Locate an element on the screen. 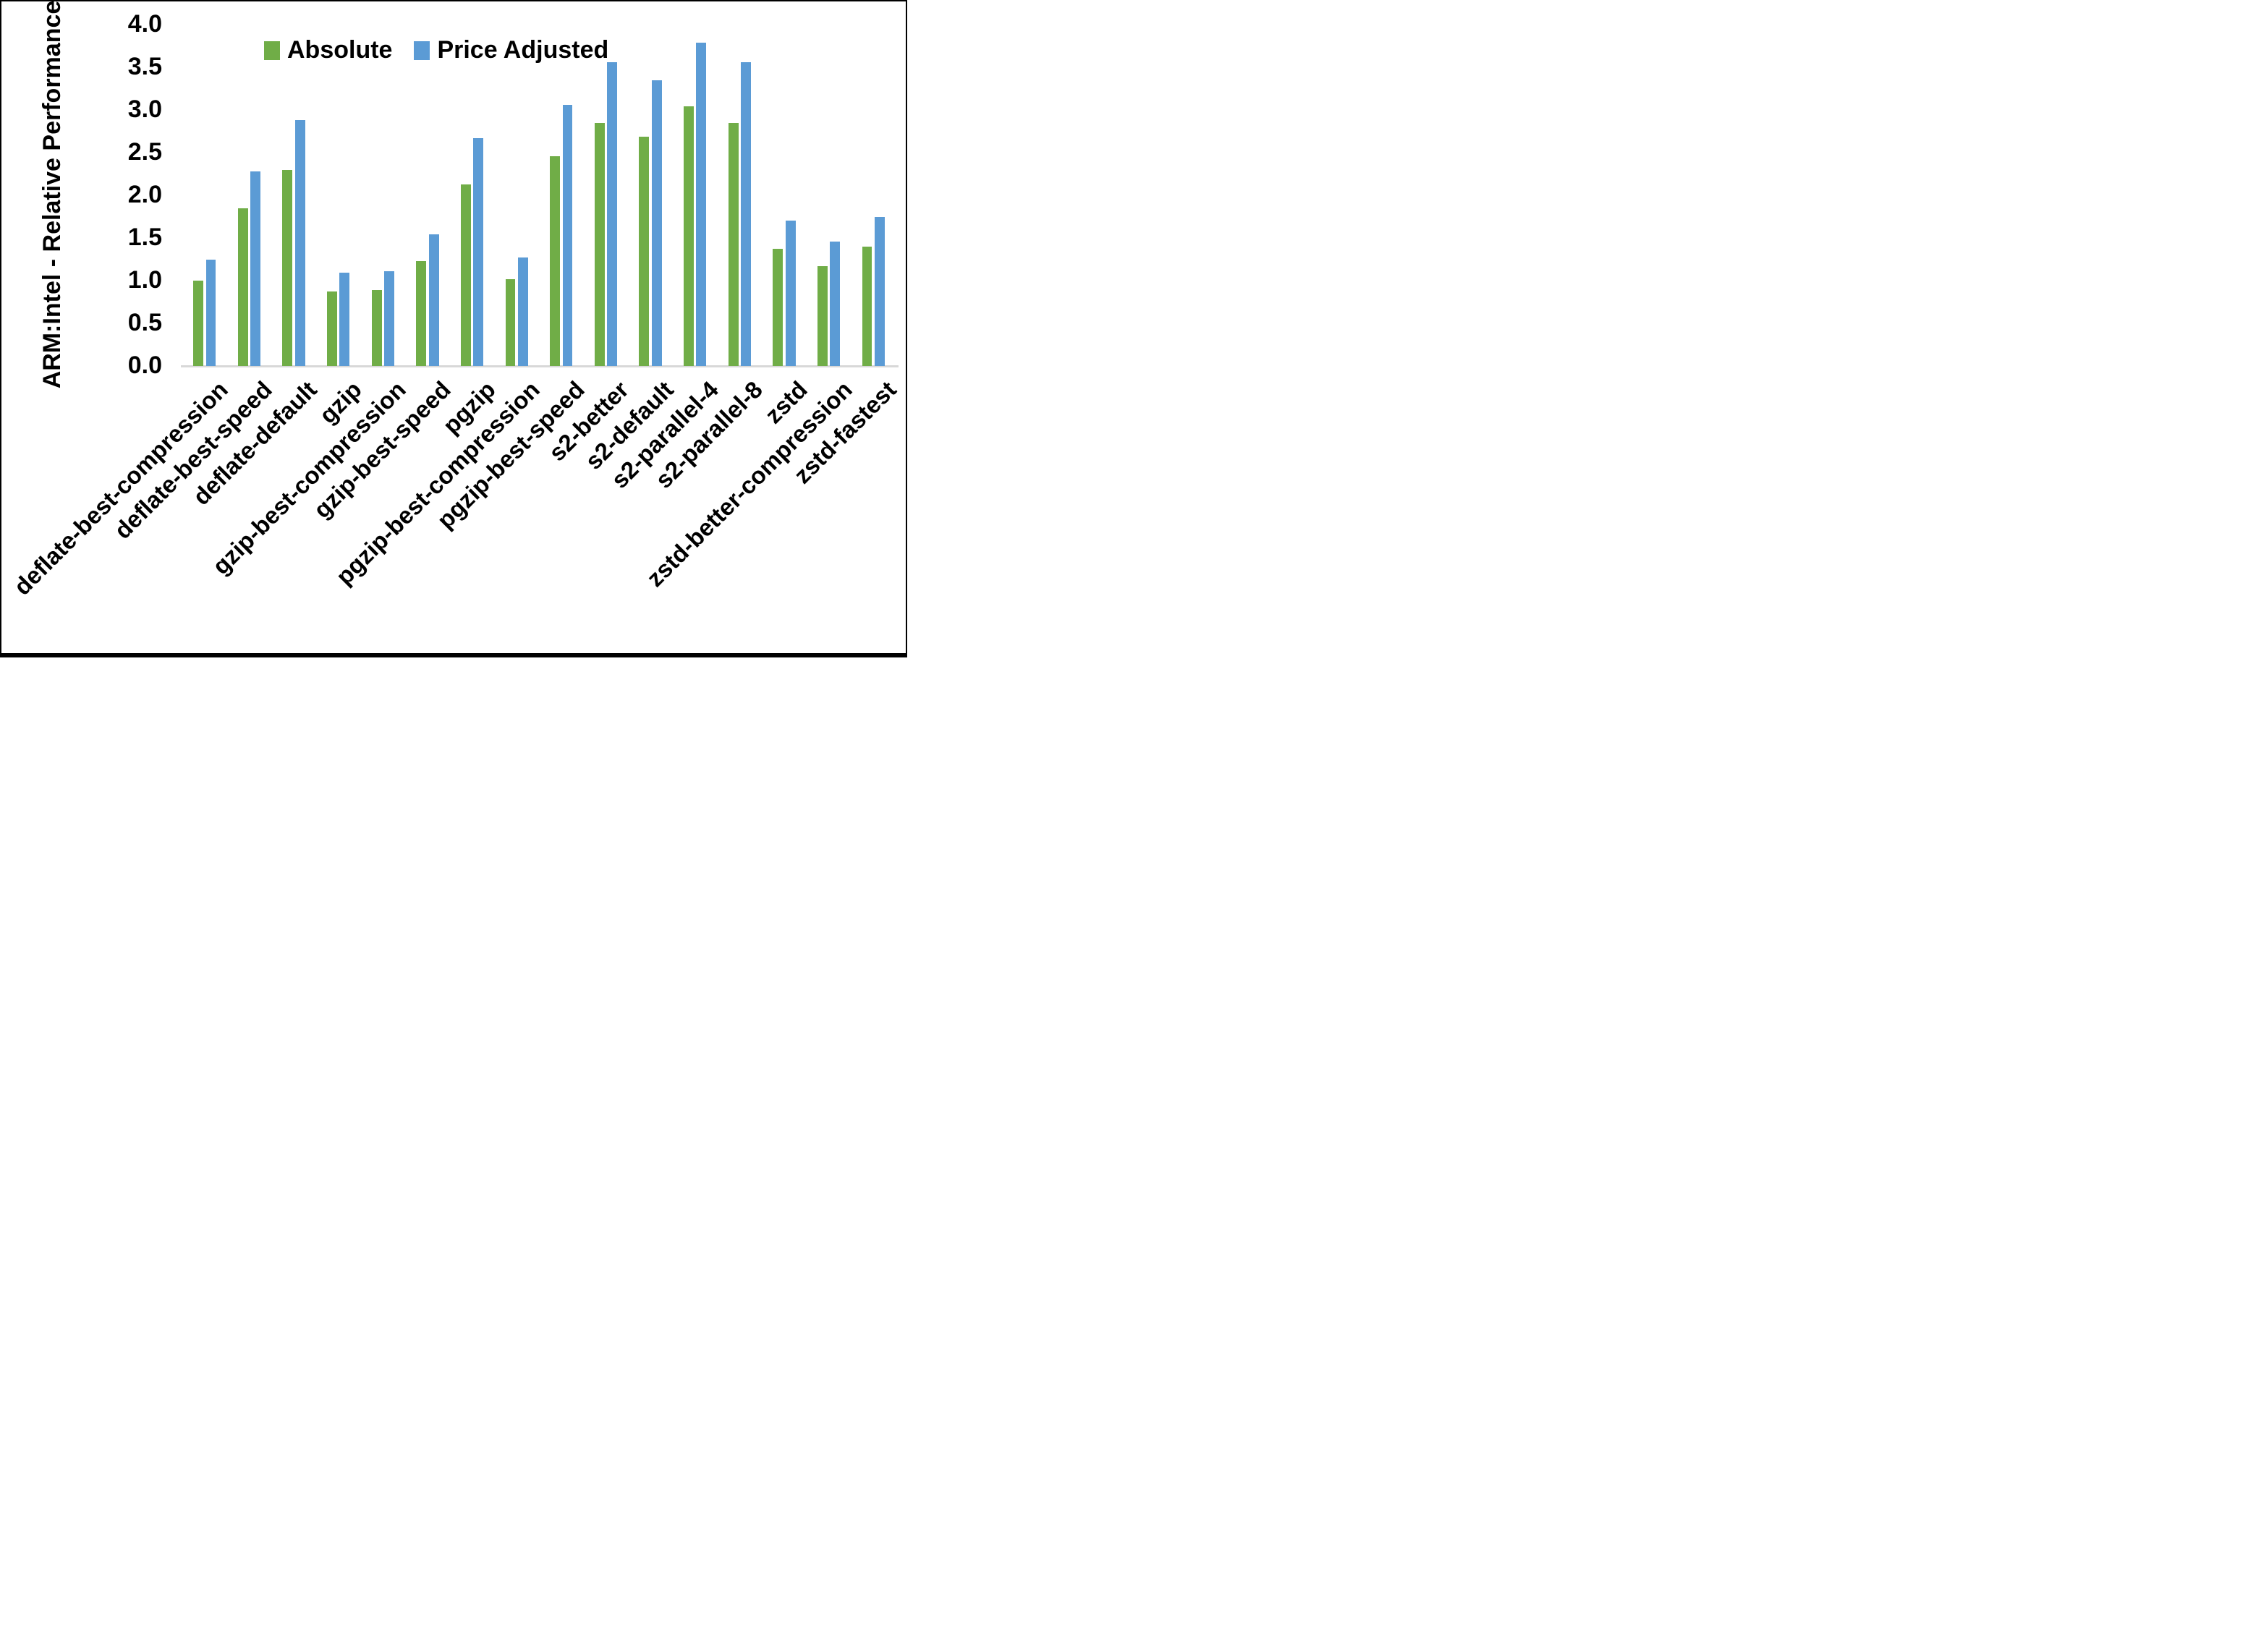 This screenshot has height=1644, width=2268. y-axis-title: ARM:Intel - Relative Performance is located at coordinates (52, 194).